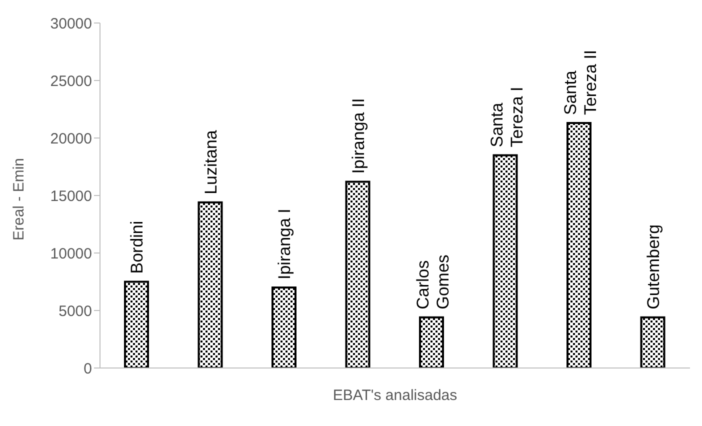 The height and width of the screenshot is (426, 702). I want to click on y-tick-label: 0, so click(88, 369).